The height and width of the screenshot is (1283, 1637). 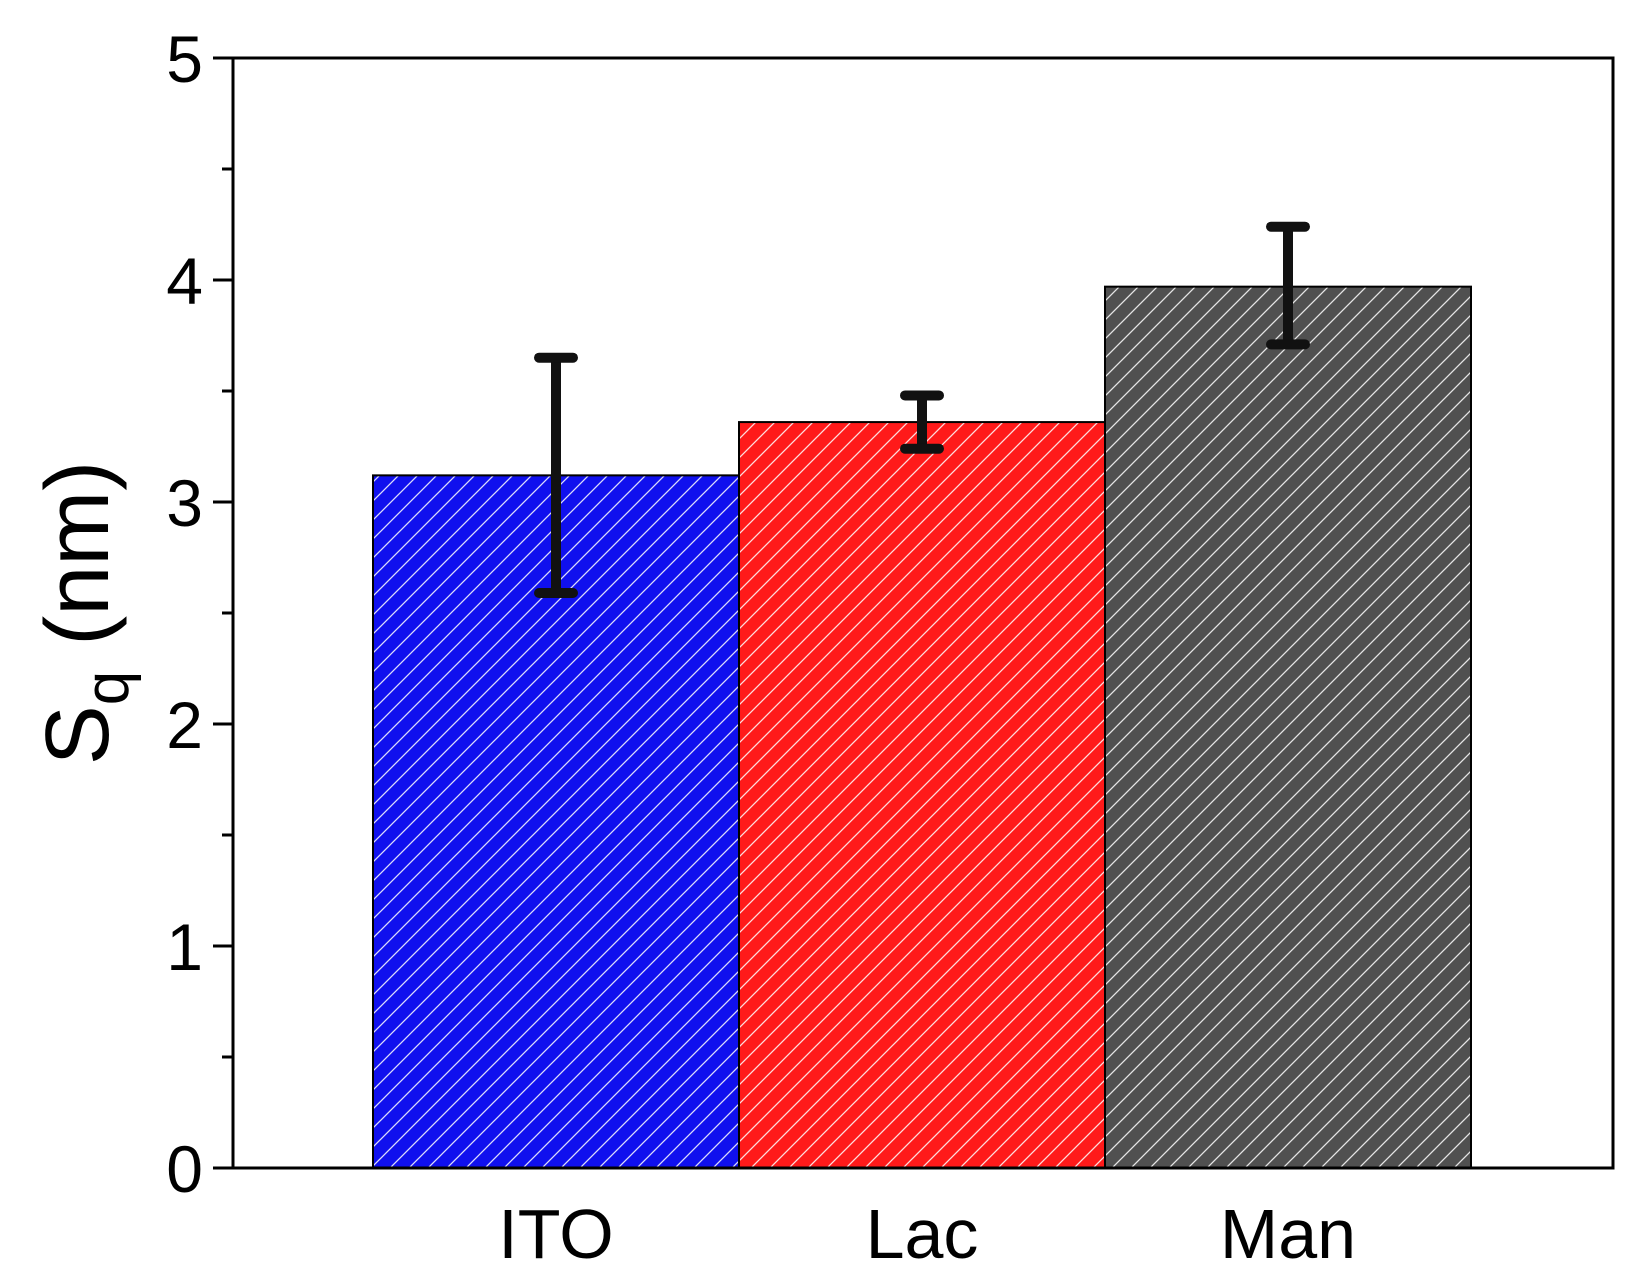 What do you see at coordinates (184, 1169) in the screenshot?
I see `y-tick-label: 0` at bounding box center [184, 1169].